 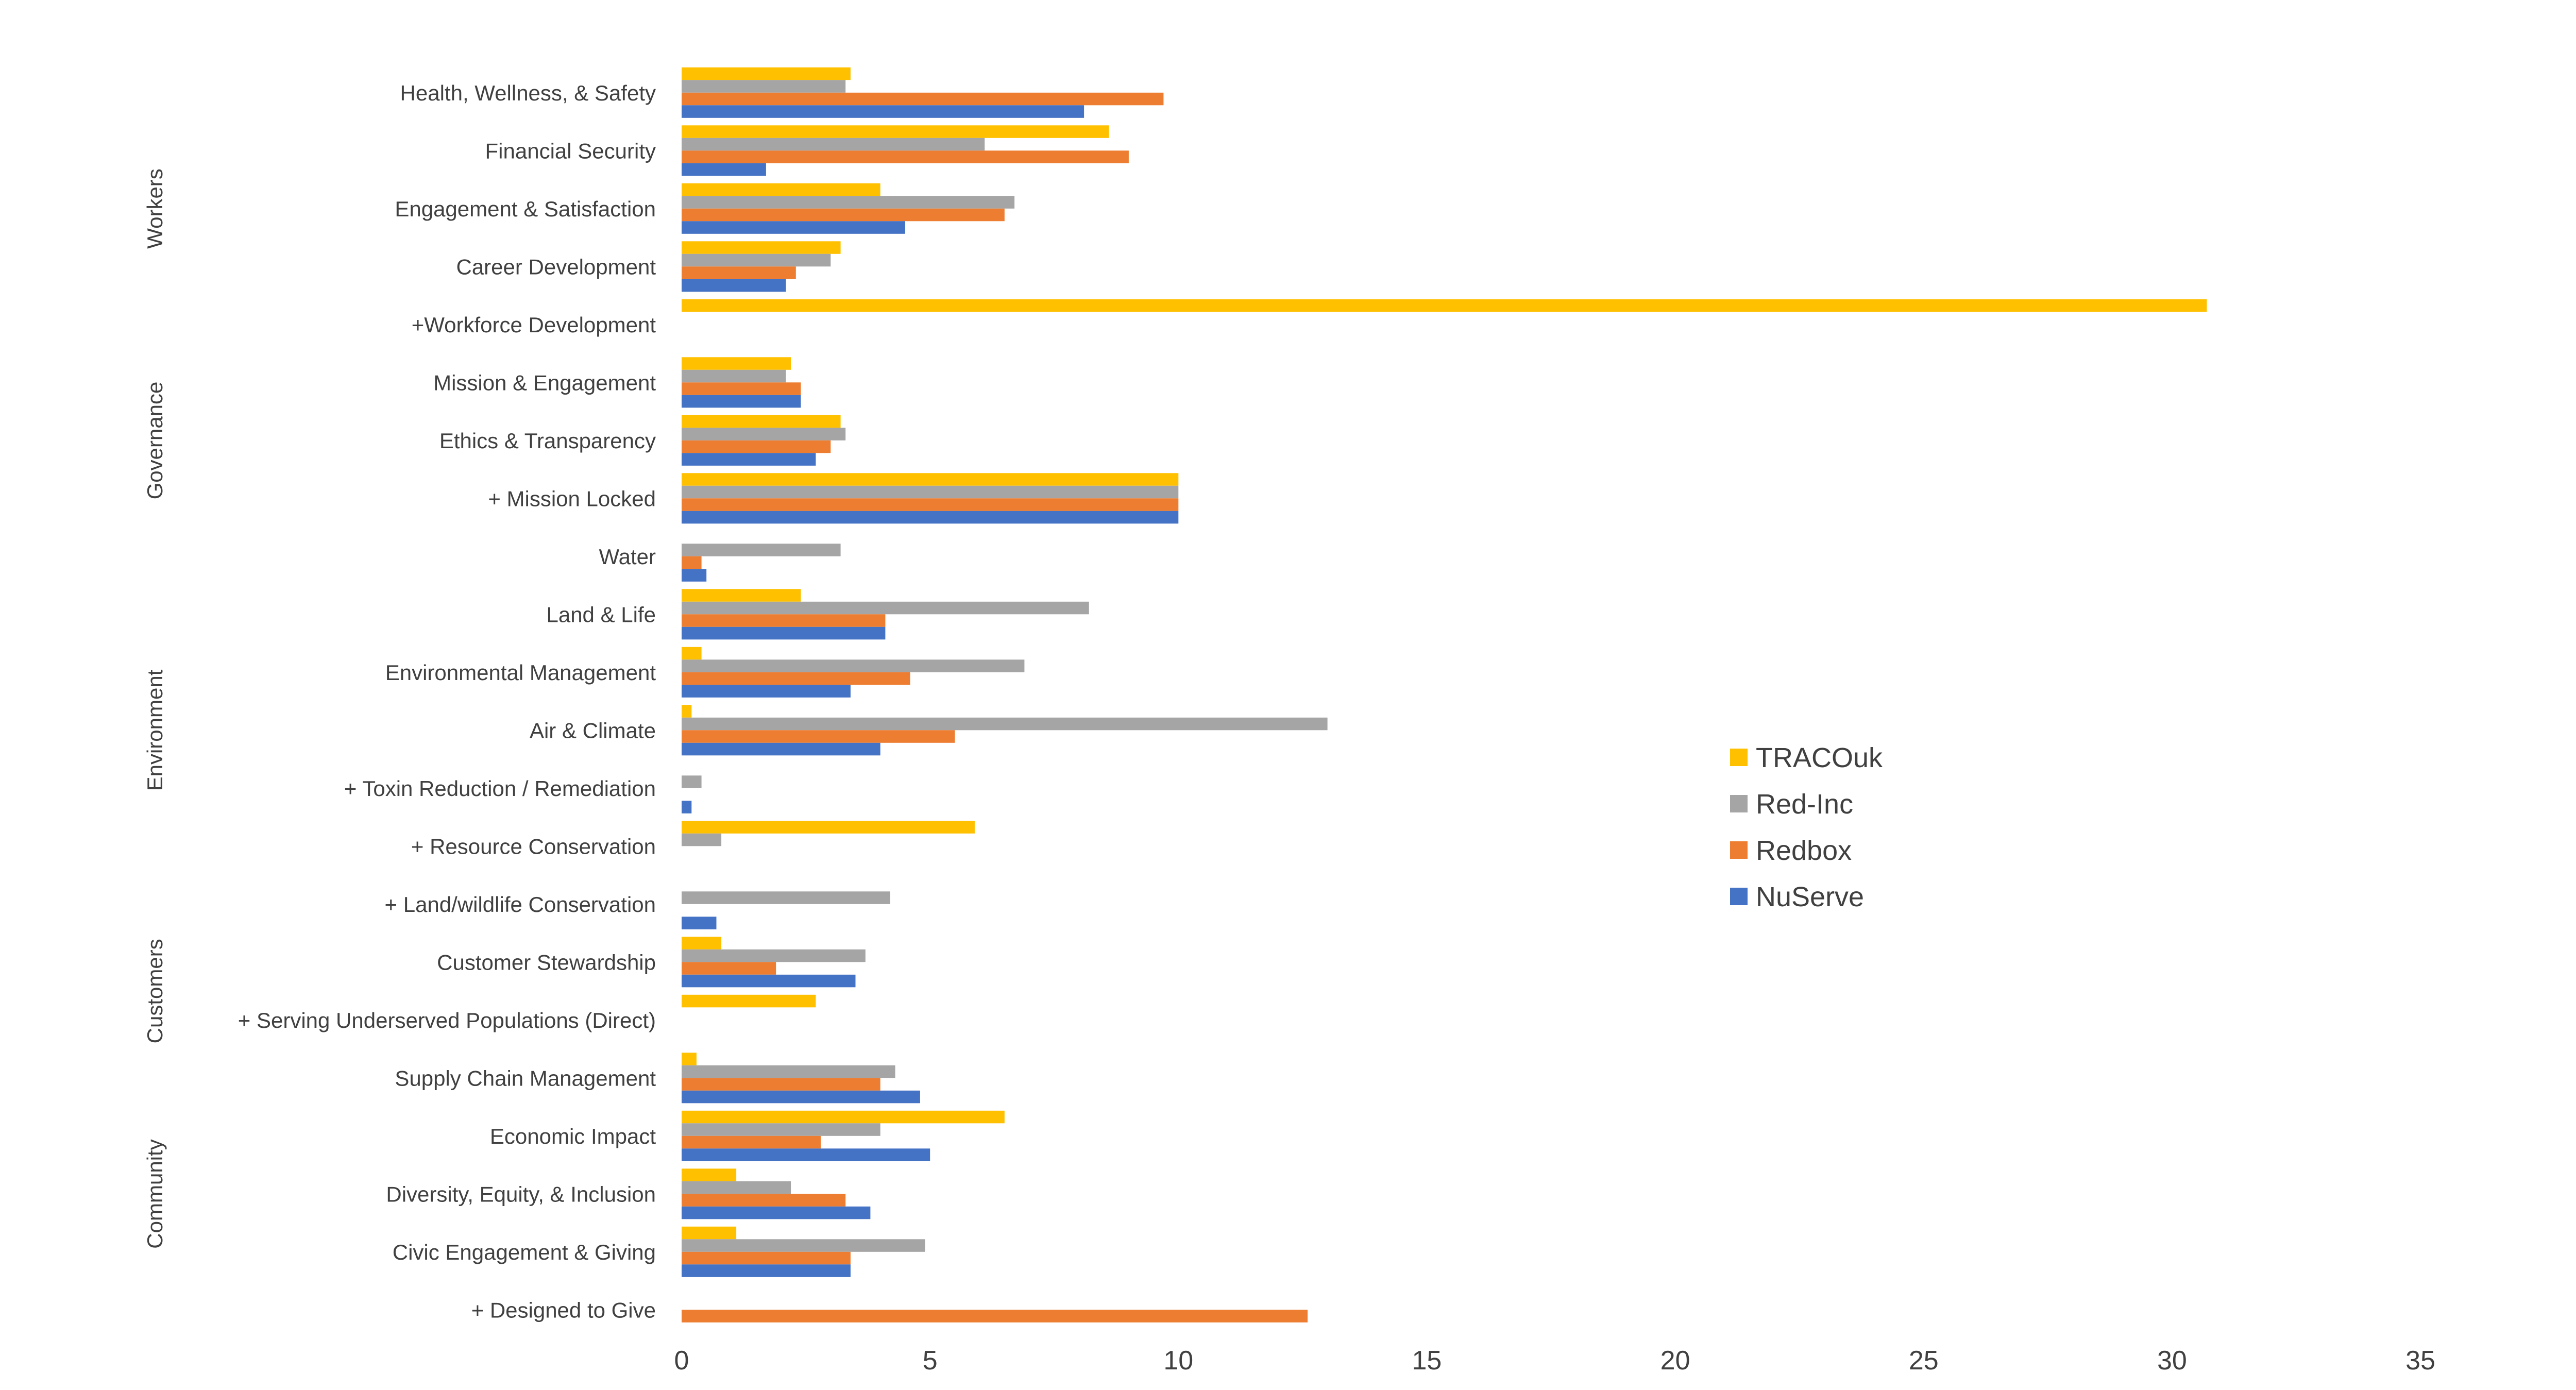 What do you see at coordinates (1178, 1361) in the screenshot?
I see `x-tick-label: 10` at bounding box center [1178, 1361].